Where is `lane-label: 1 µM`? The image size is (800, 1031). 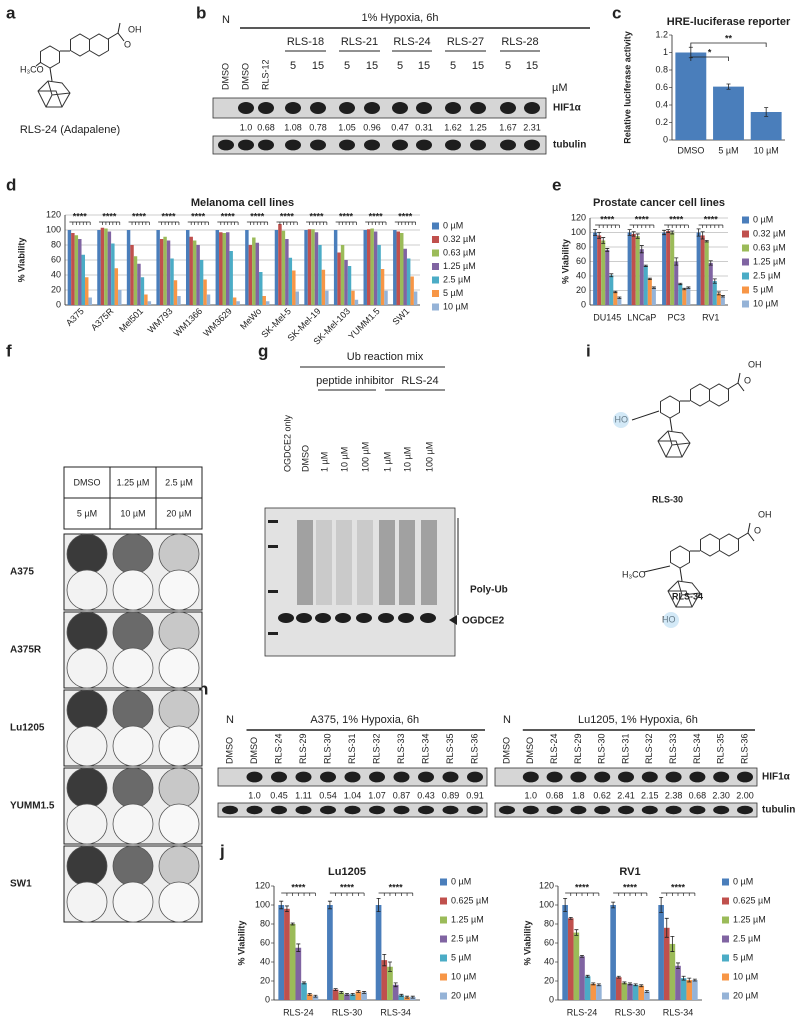
lane-label: 1 µM is located at coordinates (387, 462).